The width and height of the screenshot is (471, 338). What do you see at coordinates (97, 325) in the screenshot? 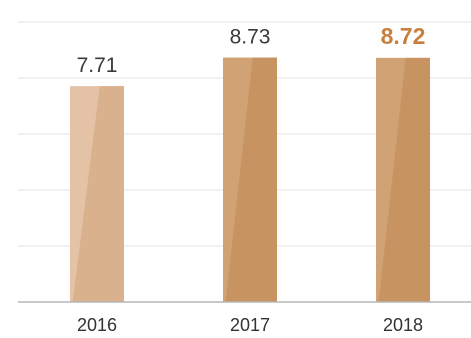
I see `x-tick-label-2016: 2016` at bounding box center [97, 325].